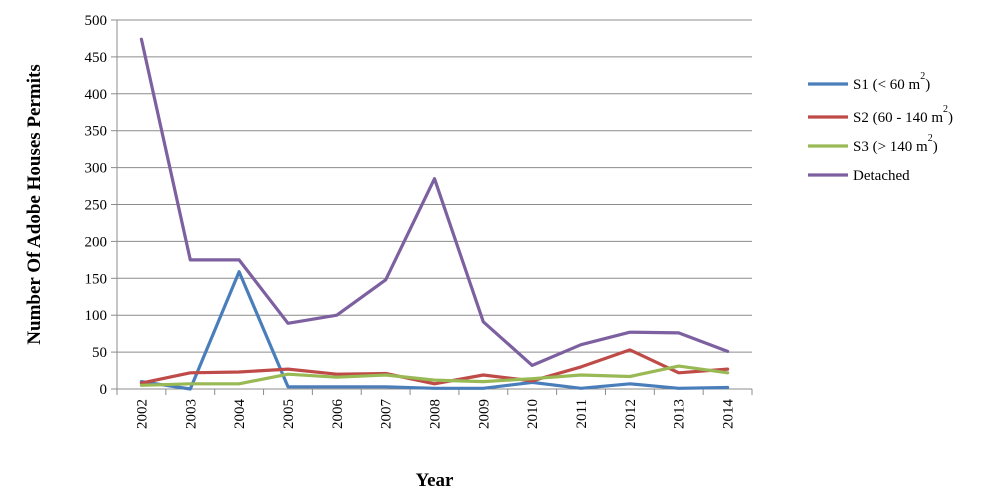  What do you see at coordinates (582, 413) in the screenshot?
I see `x-tick-label: 2011` at bounding box center [582, 413].